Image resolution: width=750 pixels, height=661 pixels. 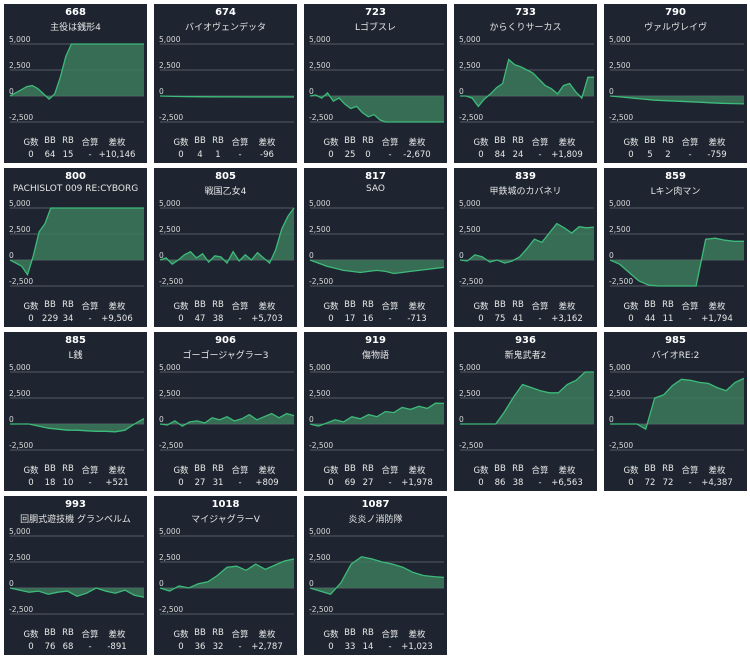 What do you see at coordinates (375, 176) in the screenshot?
I see `machine-number: 817` at bounding box center [375, 176].